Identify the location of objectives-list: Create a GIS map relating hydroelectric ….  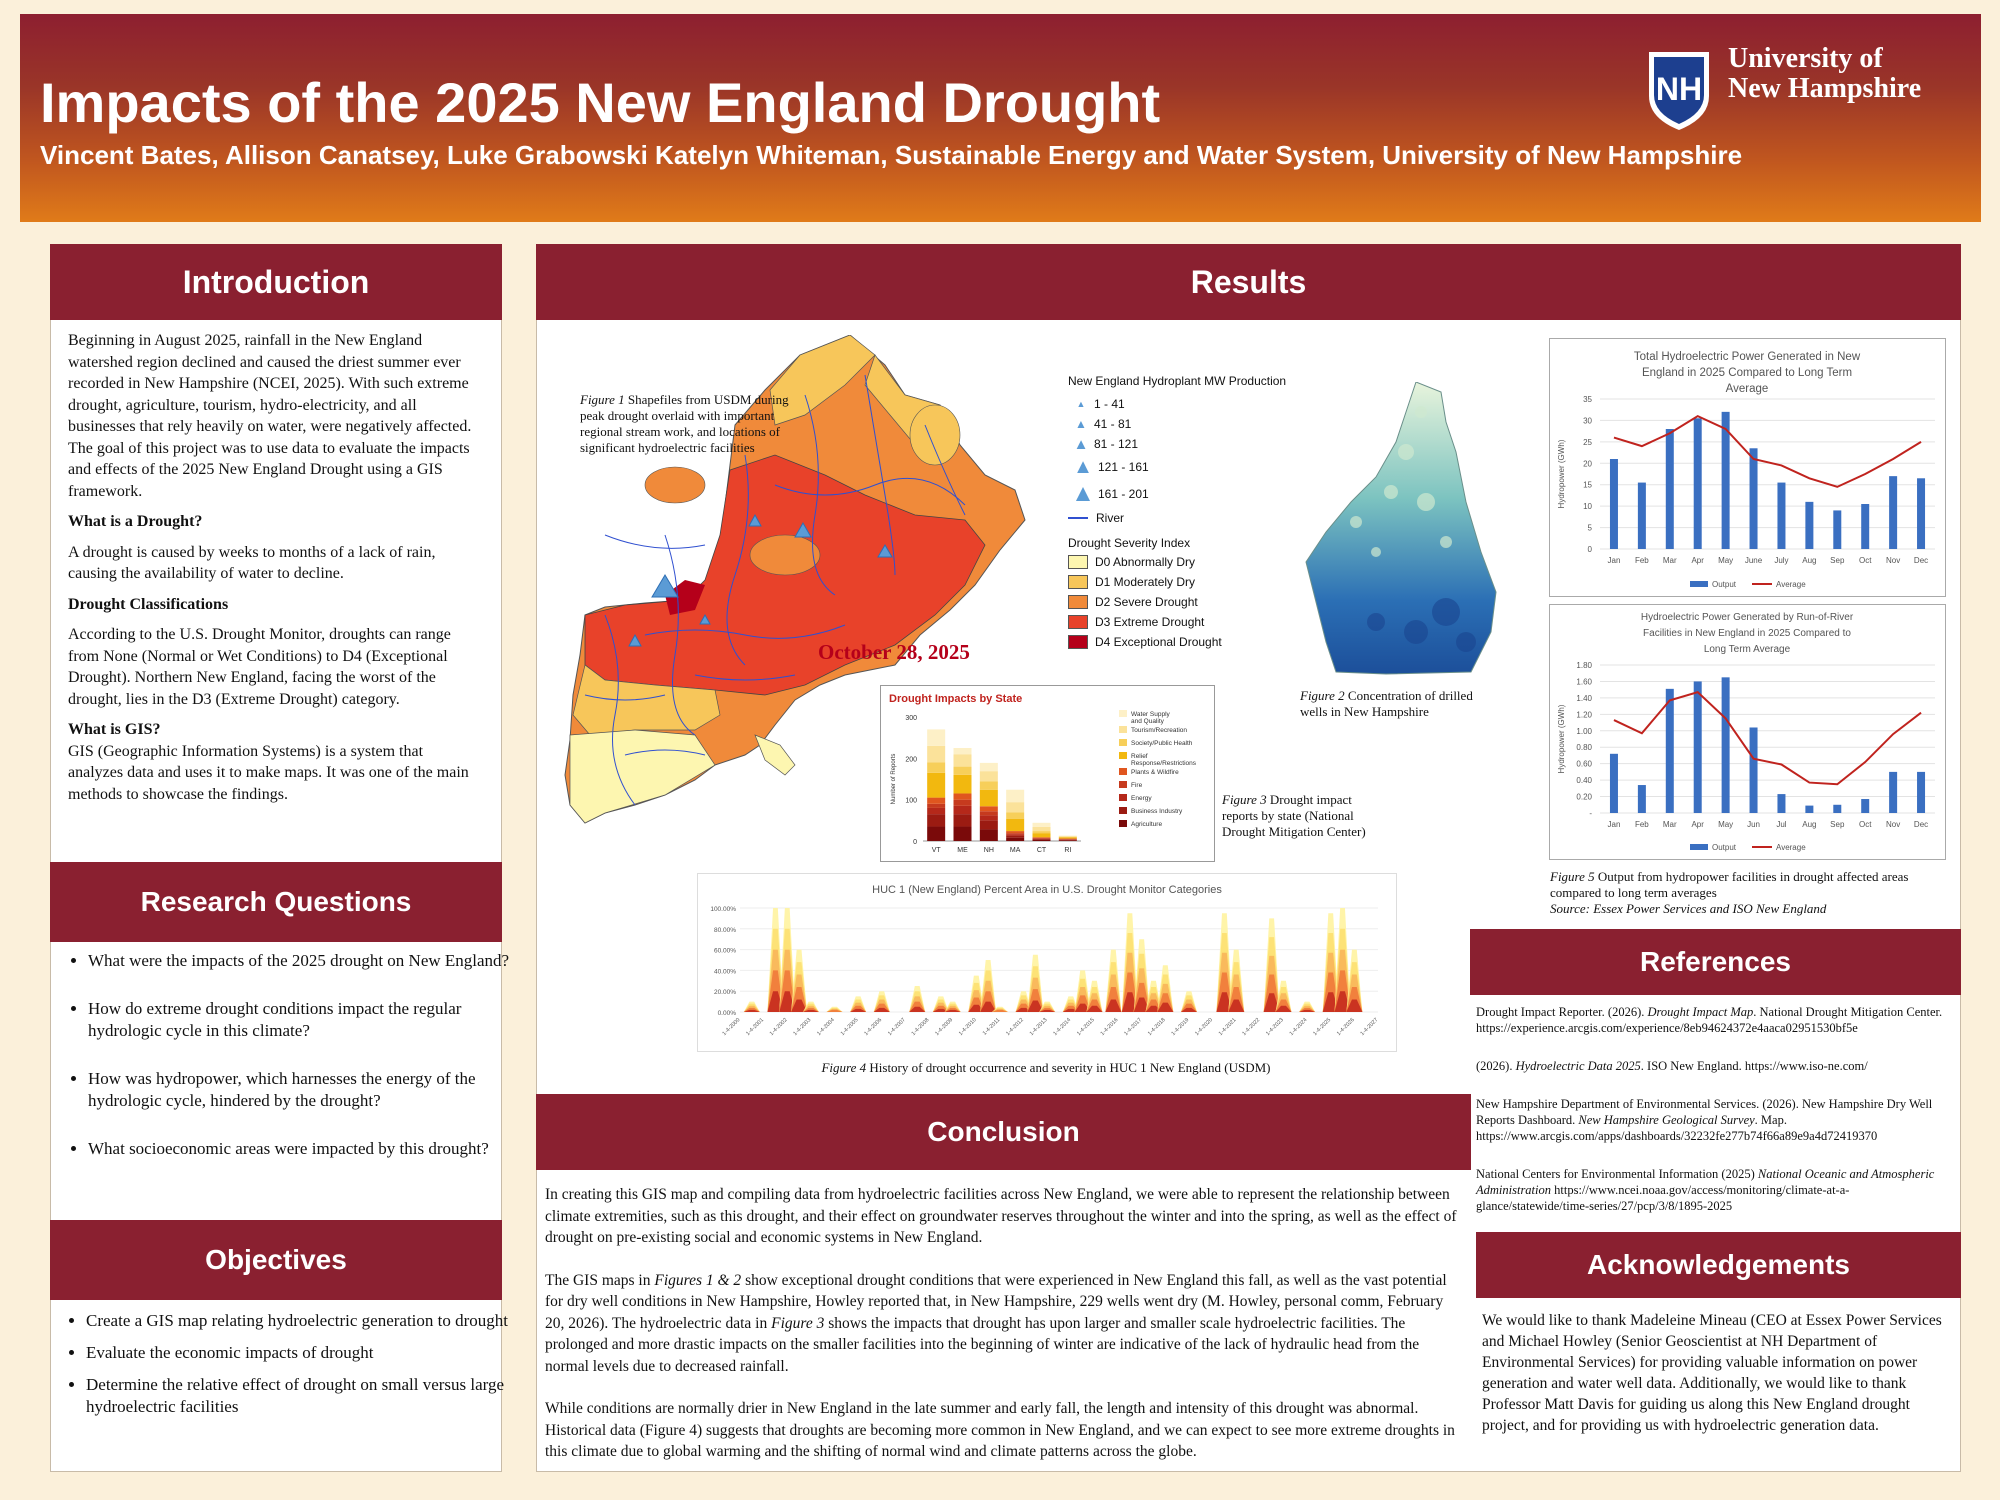
(292, 1369).